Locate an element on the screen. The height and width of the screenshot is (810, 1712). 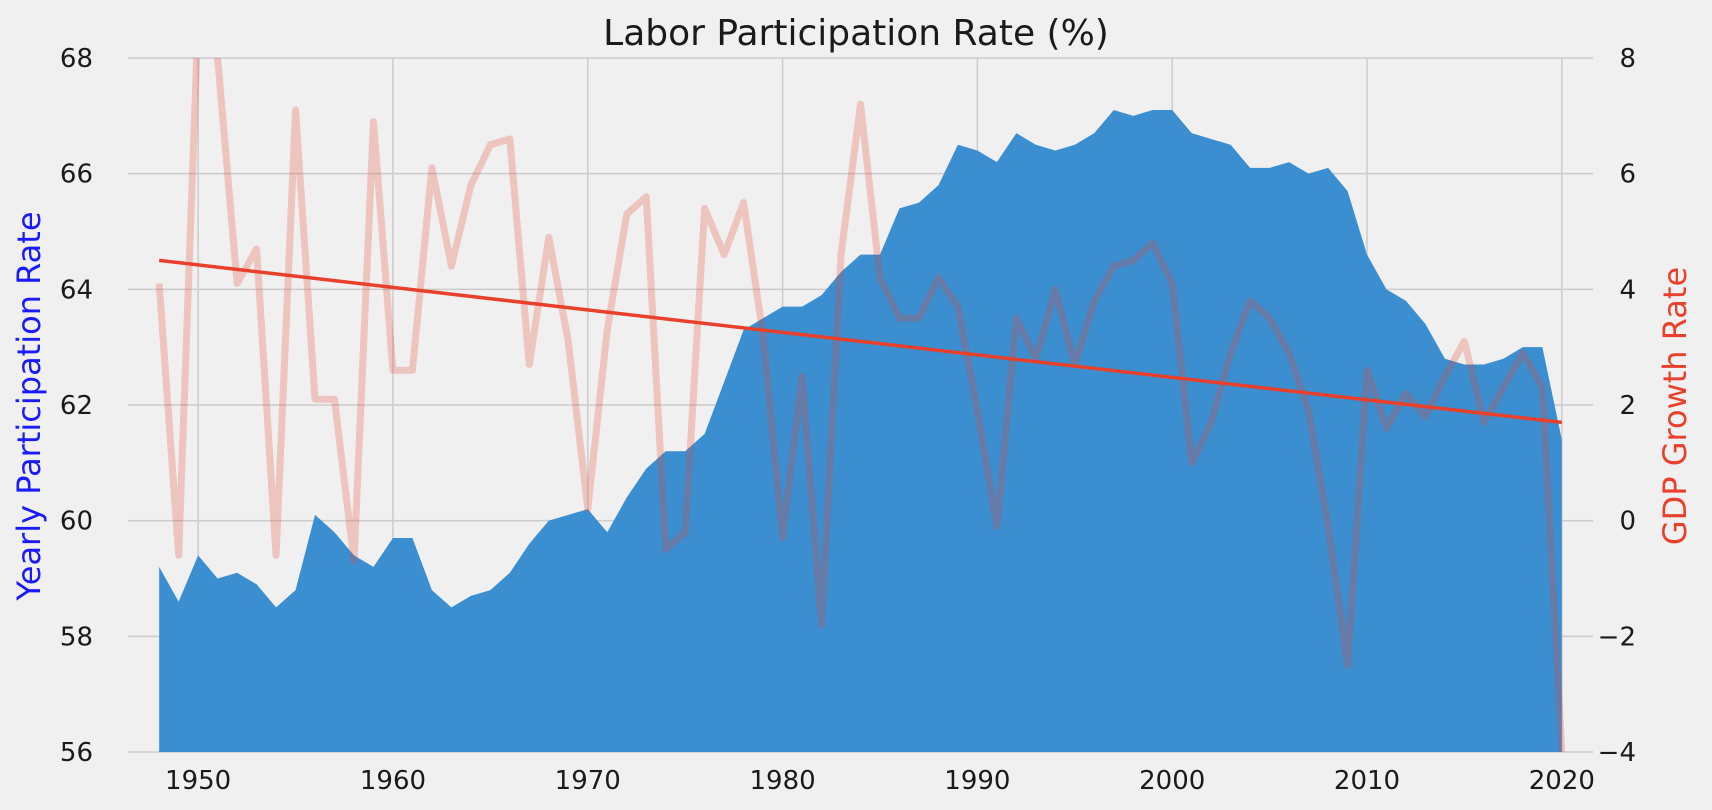
chart-title: Labor Participation Rate (%) is located at coordinates (856, 33).